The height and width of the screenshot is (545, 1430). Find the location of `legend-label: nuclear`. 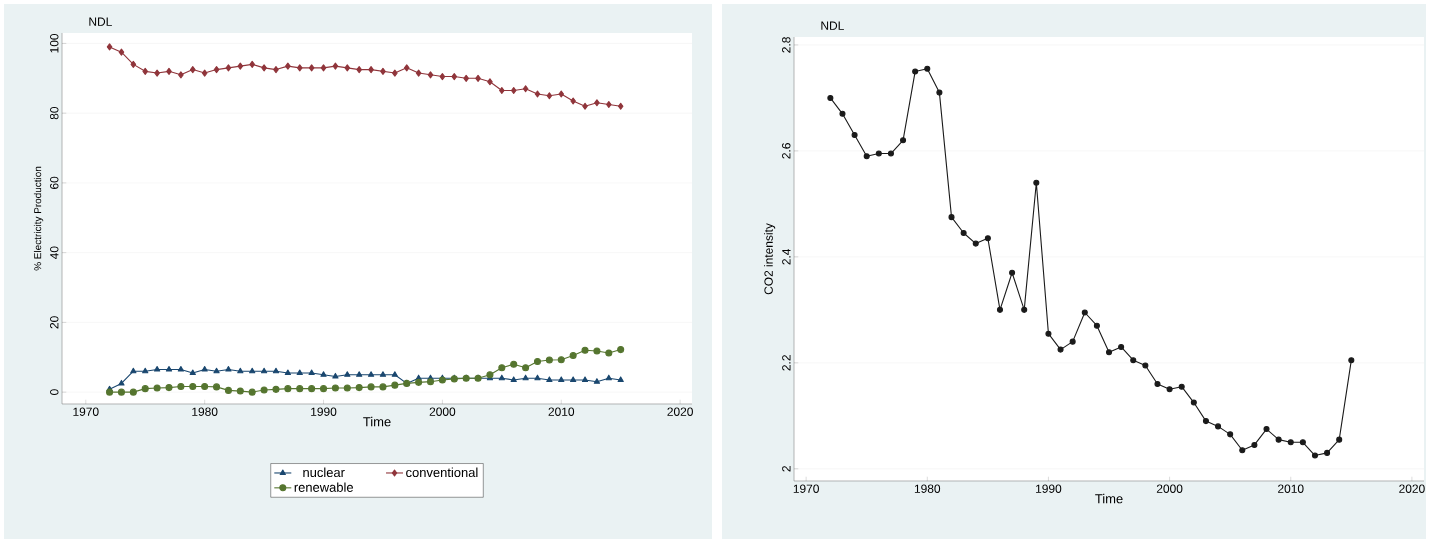

legend-label: nuclear is located at coordinates (324, 472).